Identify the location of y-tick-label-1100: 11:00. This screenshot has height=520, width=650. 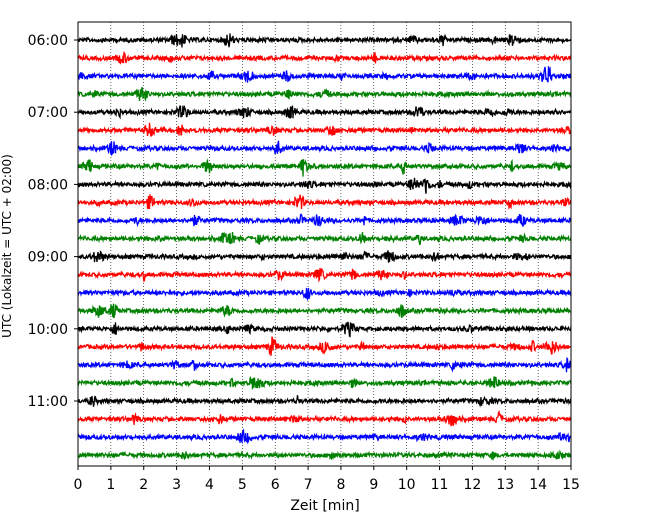
(48, 402).